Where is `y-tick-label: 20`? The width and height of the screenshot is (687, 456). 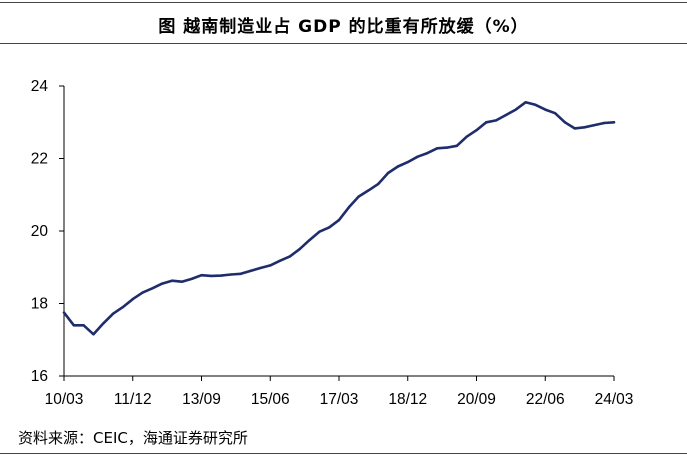 y-tick-label: 20 is located at coordinates (40, 231).